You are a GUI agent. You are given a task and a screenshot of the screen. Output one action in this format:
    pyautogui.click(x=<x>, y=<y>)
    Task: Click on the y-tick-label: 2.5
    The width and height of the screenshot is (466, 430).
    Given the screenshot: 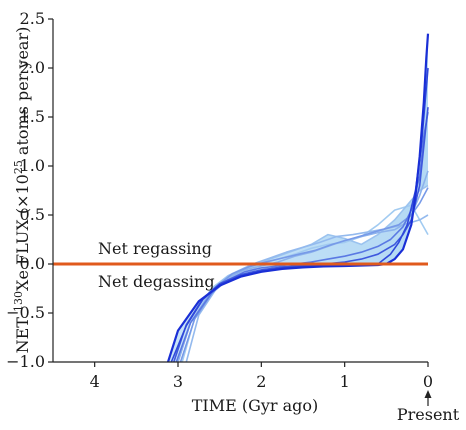 What is the action you would take?
    pyautogui.click(x=32, y=18)
    